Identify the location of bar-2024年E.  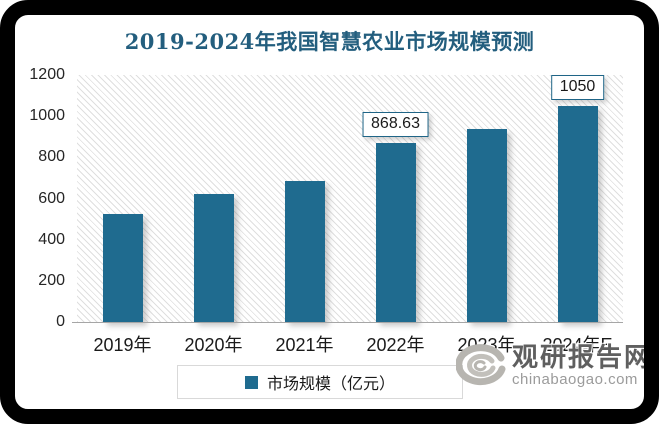
(577, 213).